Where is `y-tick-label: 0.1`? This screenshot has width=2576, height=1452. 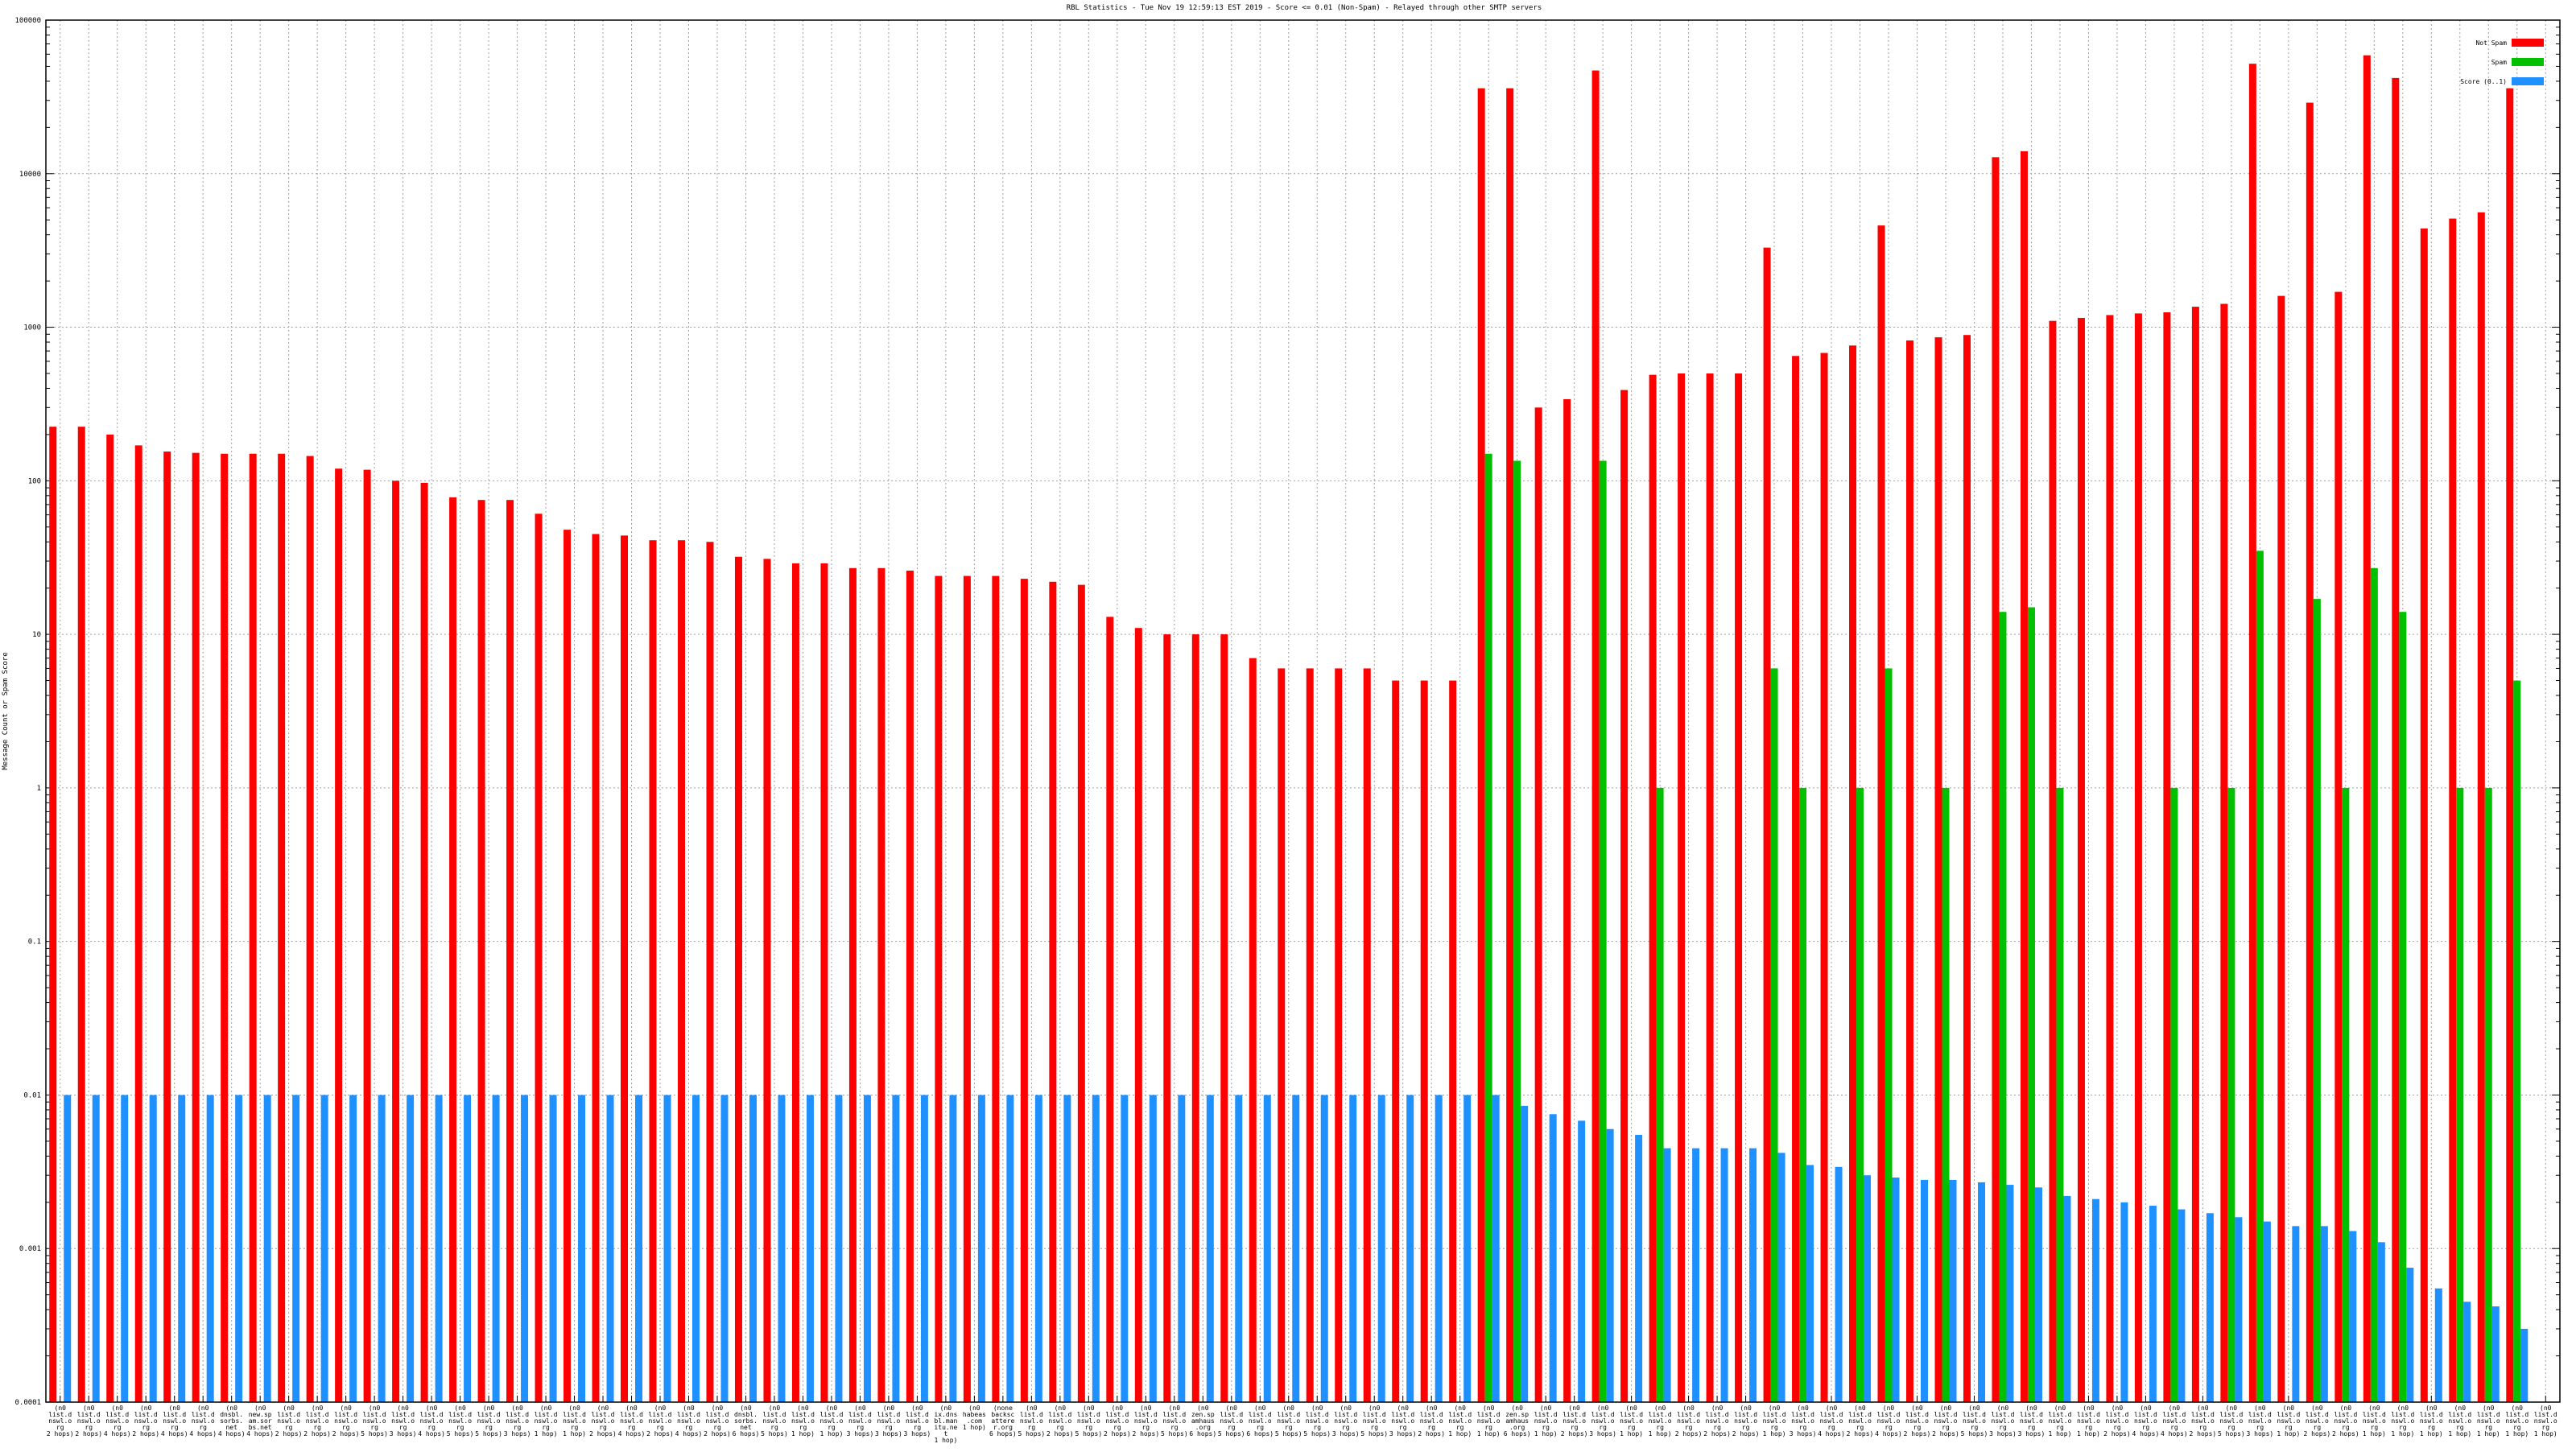 y-tick-label: 0.1 is located at coordinates (34, 943).